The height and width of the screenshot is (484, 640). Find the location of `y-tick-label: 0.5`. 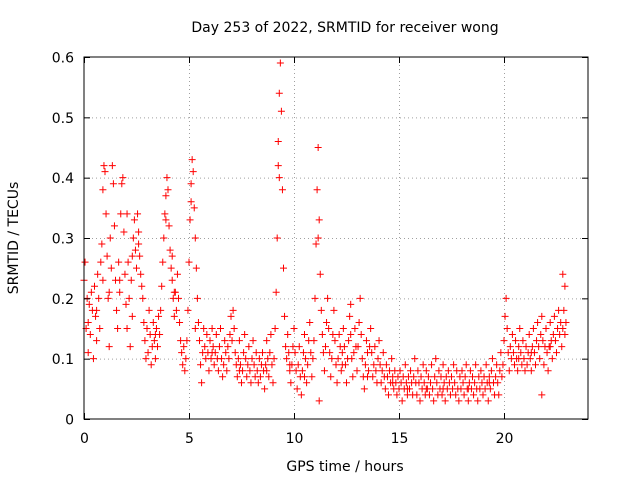

y-tick-label: 0.5 is located at coordinates (63, 119).